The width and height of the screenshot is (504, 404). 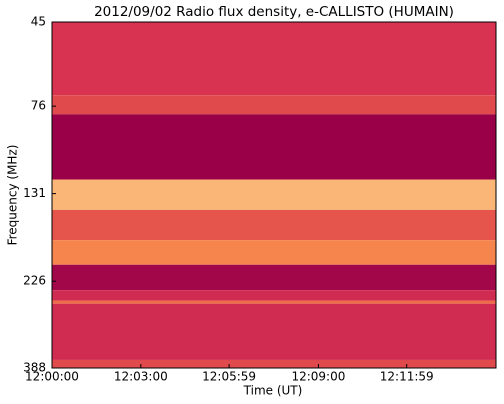 What do you see at coordinates (141, 377) in the screenshot?
I see `x-tick-label: 12:03:00` at bounding box center [141, 377].